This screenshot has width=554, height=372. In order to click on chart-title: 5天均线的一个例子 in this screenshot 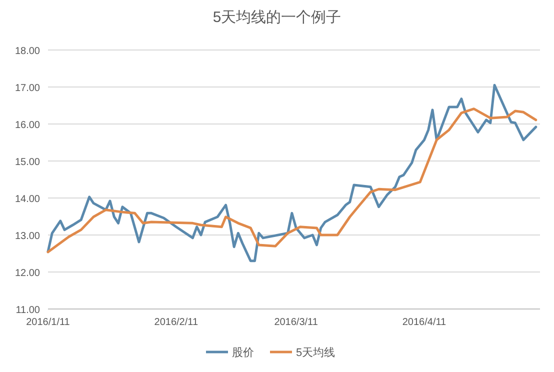, I will do `click(277, 17)`.